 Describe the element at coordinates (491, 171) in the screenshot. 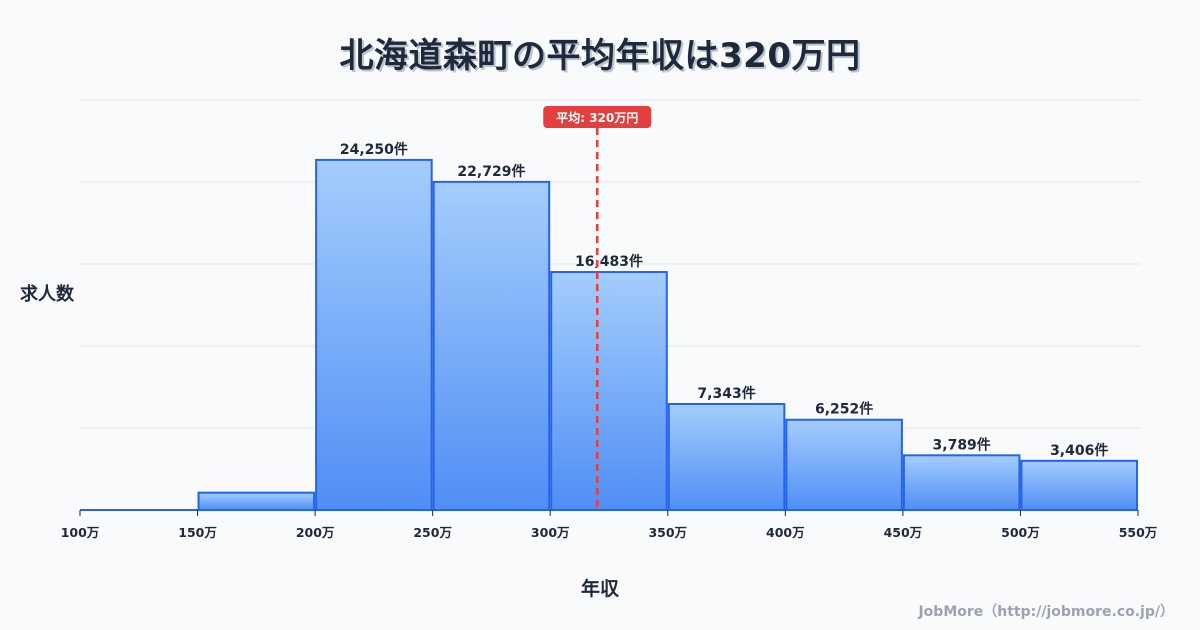

I see `bar-value-label: 22,729件` at that location.